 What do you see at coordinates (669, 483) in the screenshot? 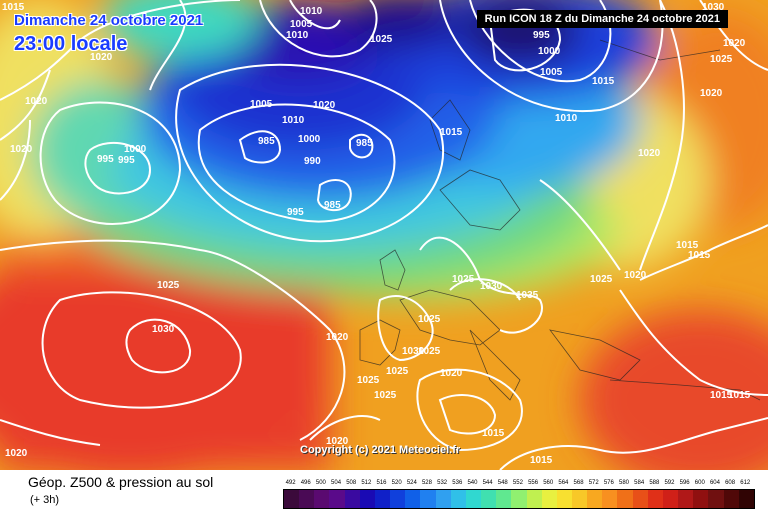
I see `scale-tick-label: 592` at bounding box center [669, 483].